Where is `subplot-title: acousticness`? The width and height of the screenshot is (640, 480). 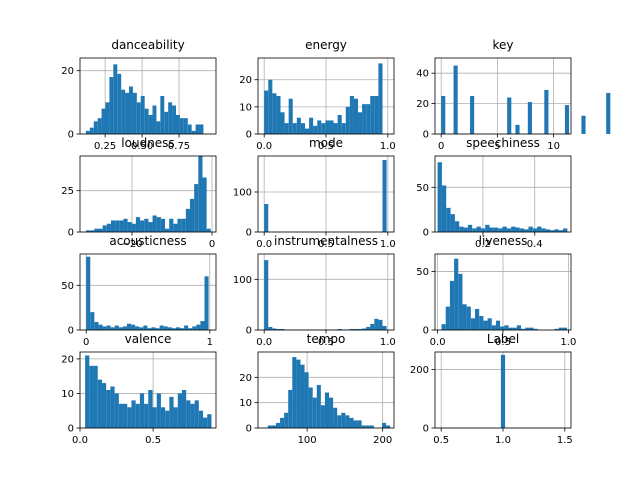 subplot-title: acousticness is located at coordinates (147, 241).